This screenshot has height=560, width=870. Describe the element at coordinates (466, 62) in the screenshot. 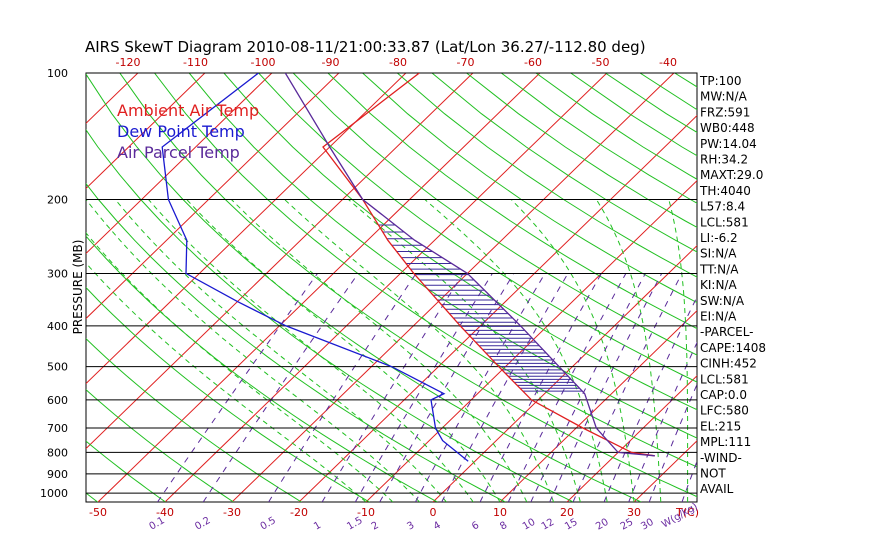

I see `top-tick-label: -70` at that location.